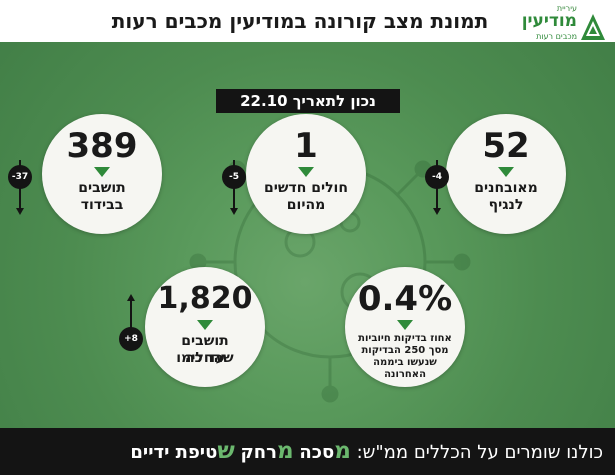 The width and height of the screenshot is (615, 475). I want to click on isolation-change-badge: -37, so click(20, 177).